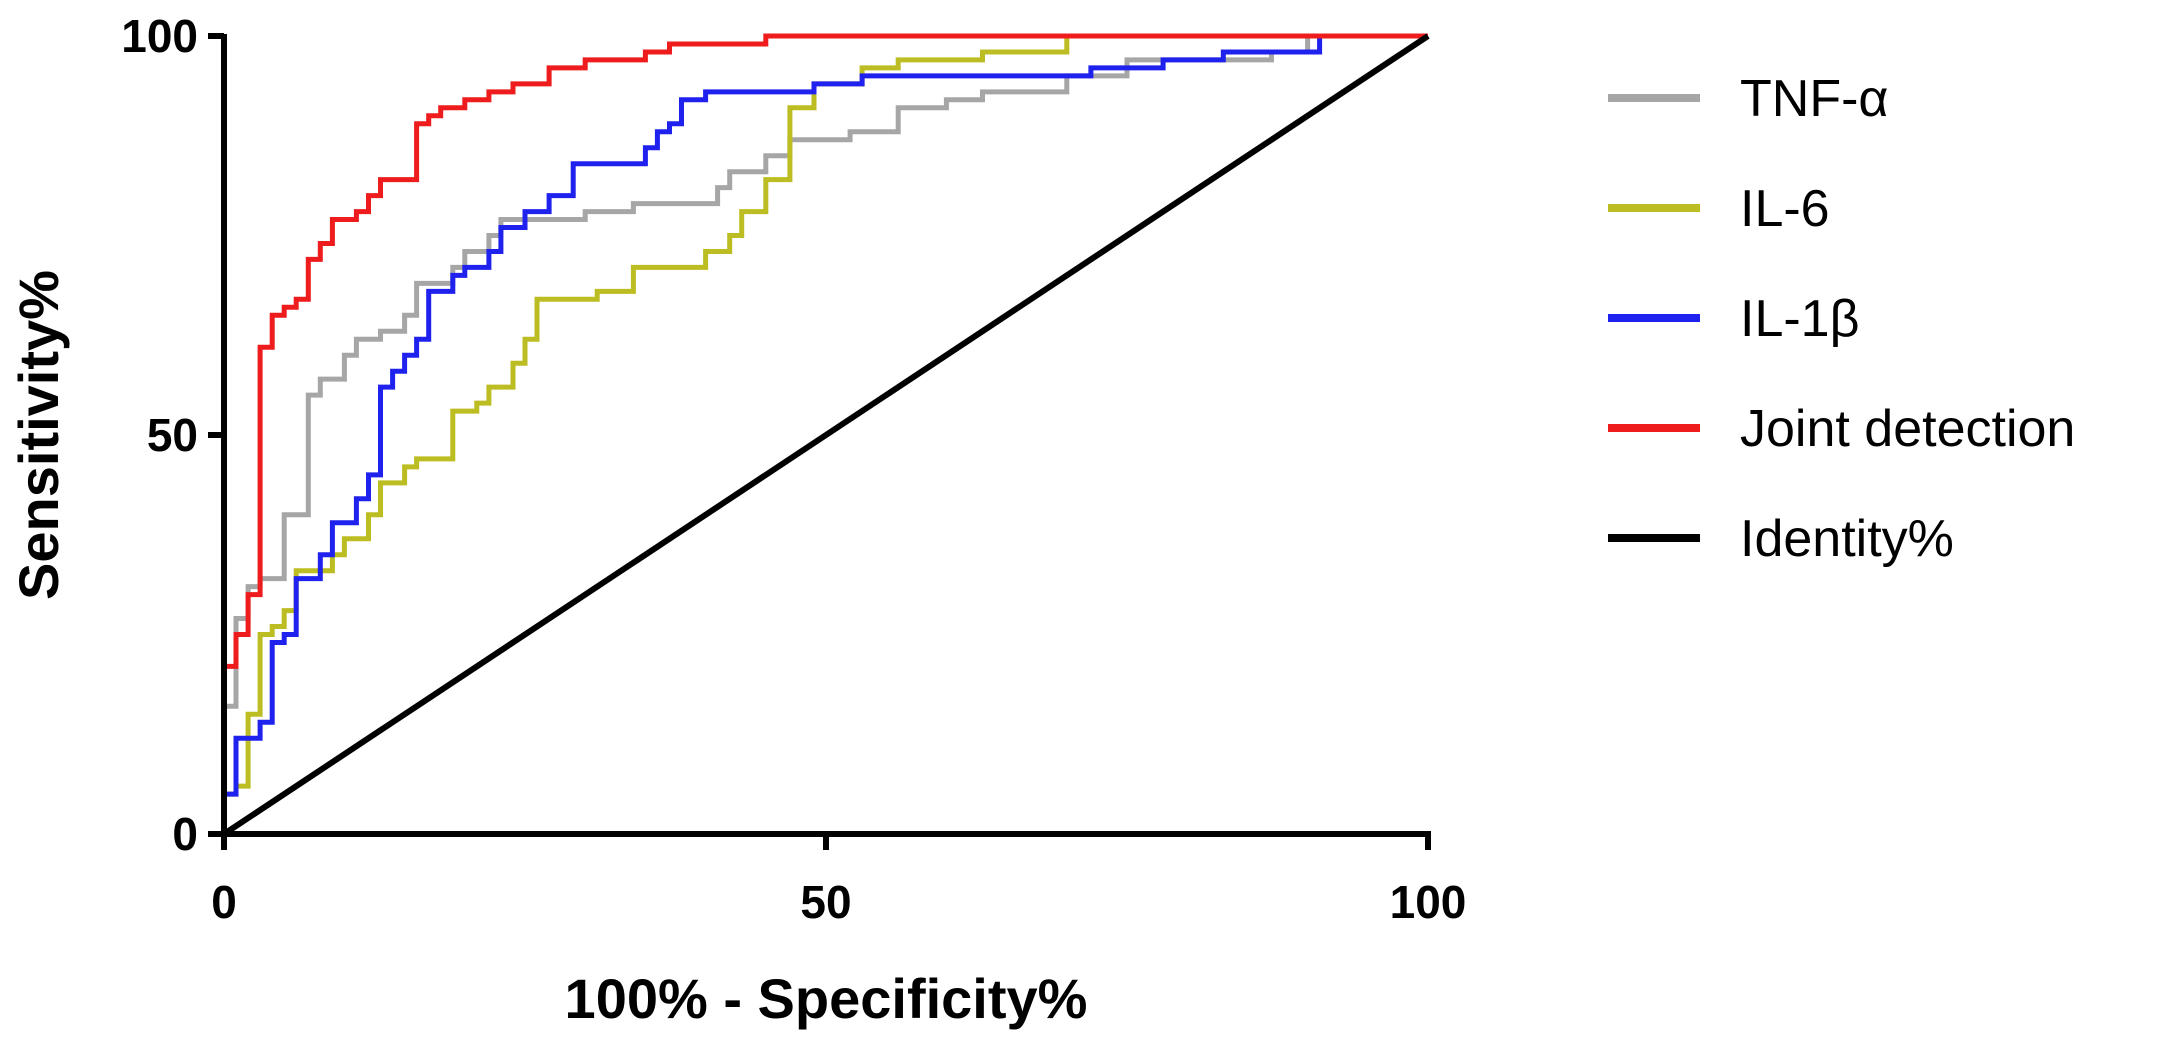 Image resolution: width=2175 pixels, height=1051 pixels. Describe the element at coordinates (1907, 429) in the screenshot. I see `legend-label: Joint detection` at that location.